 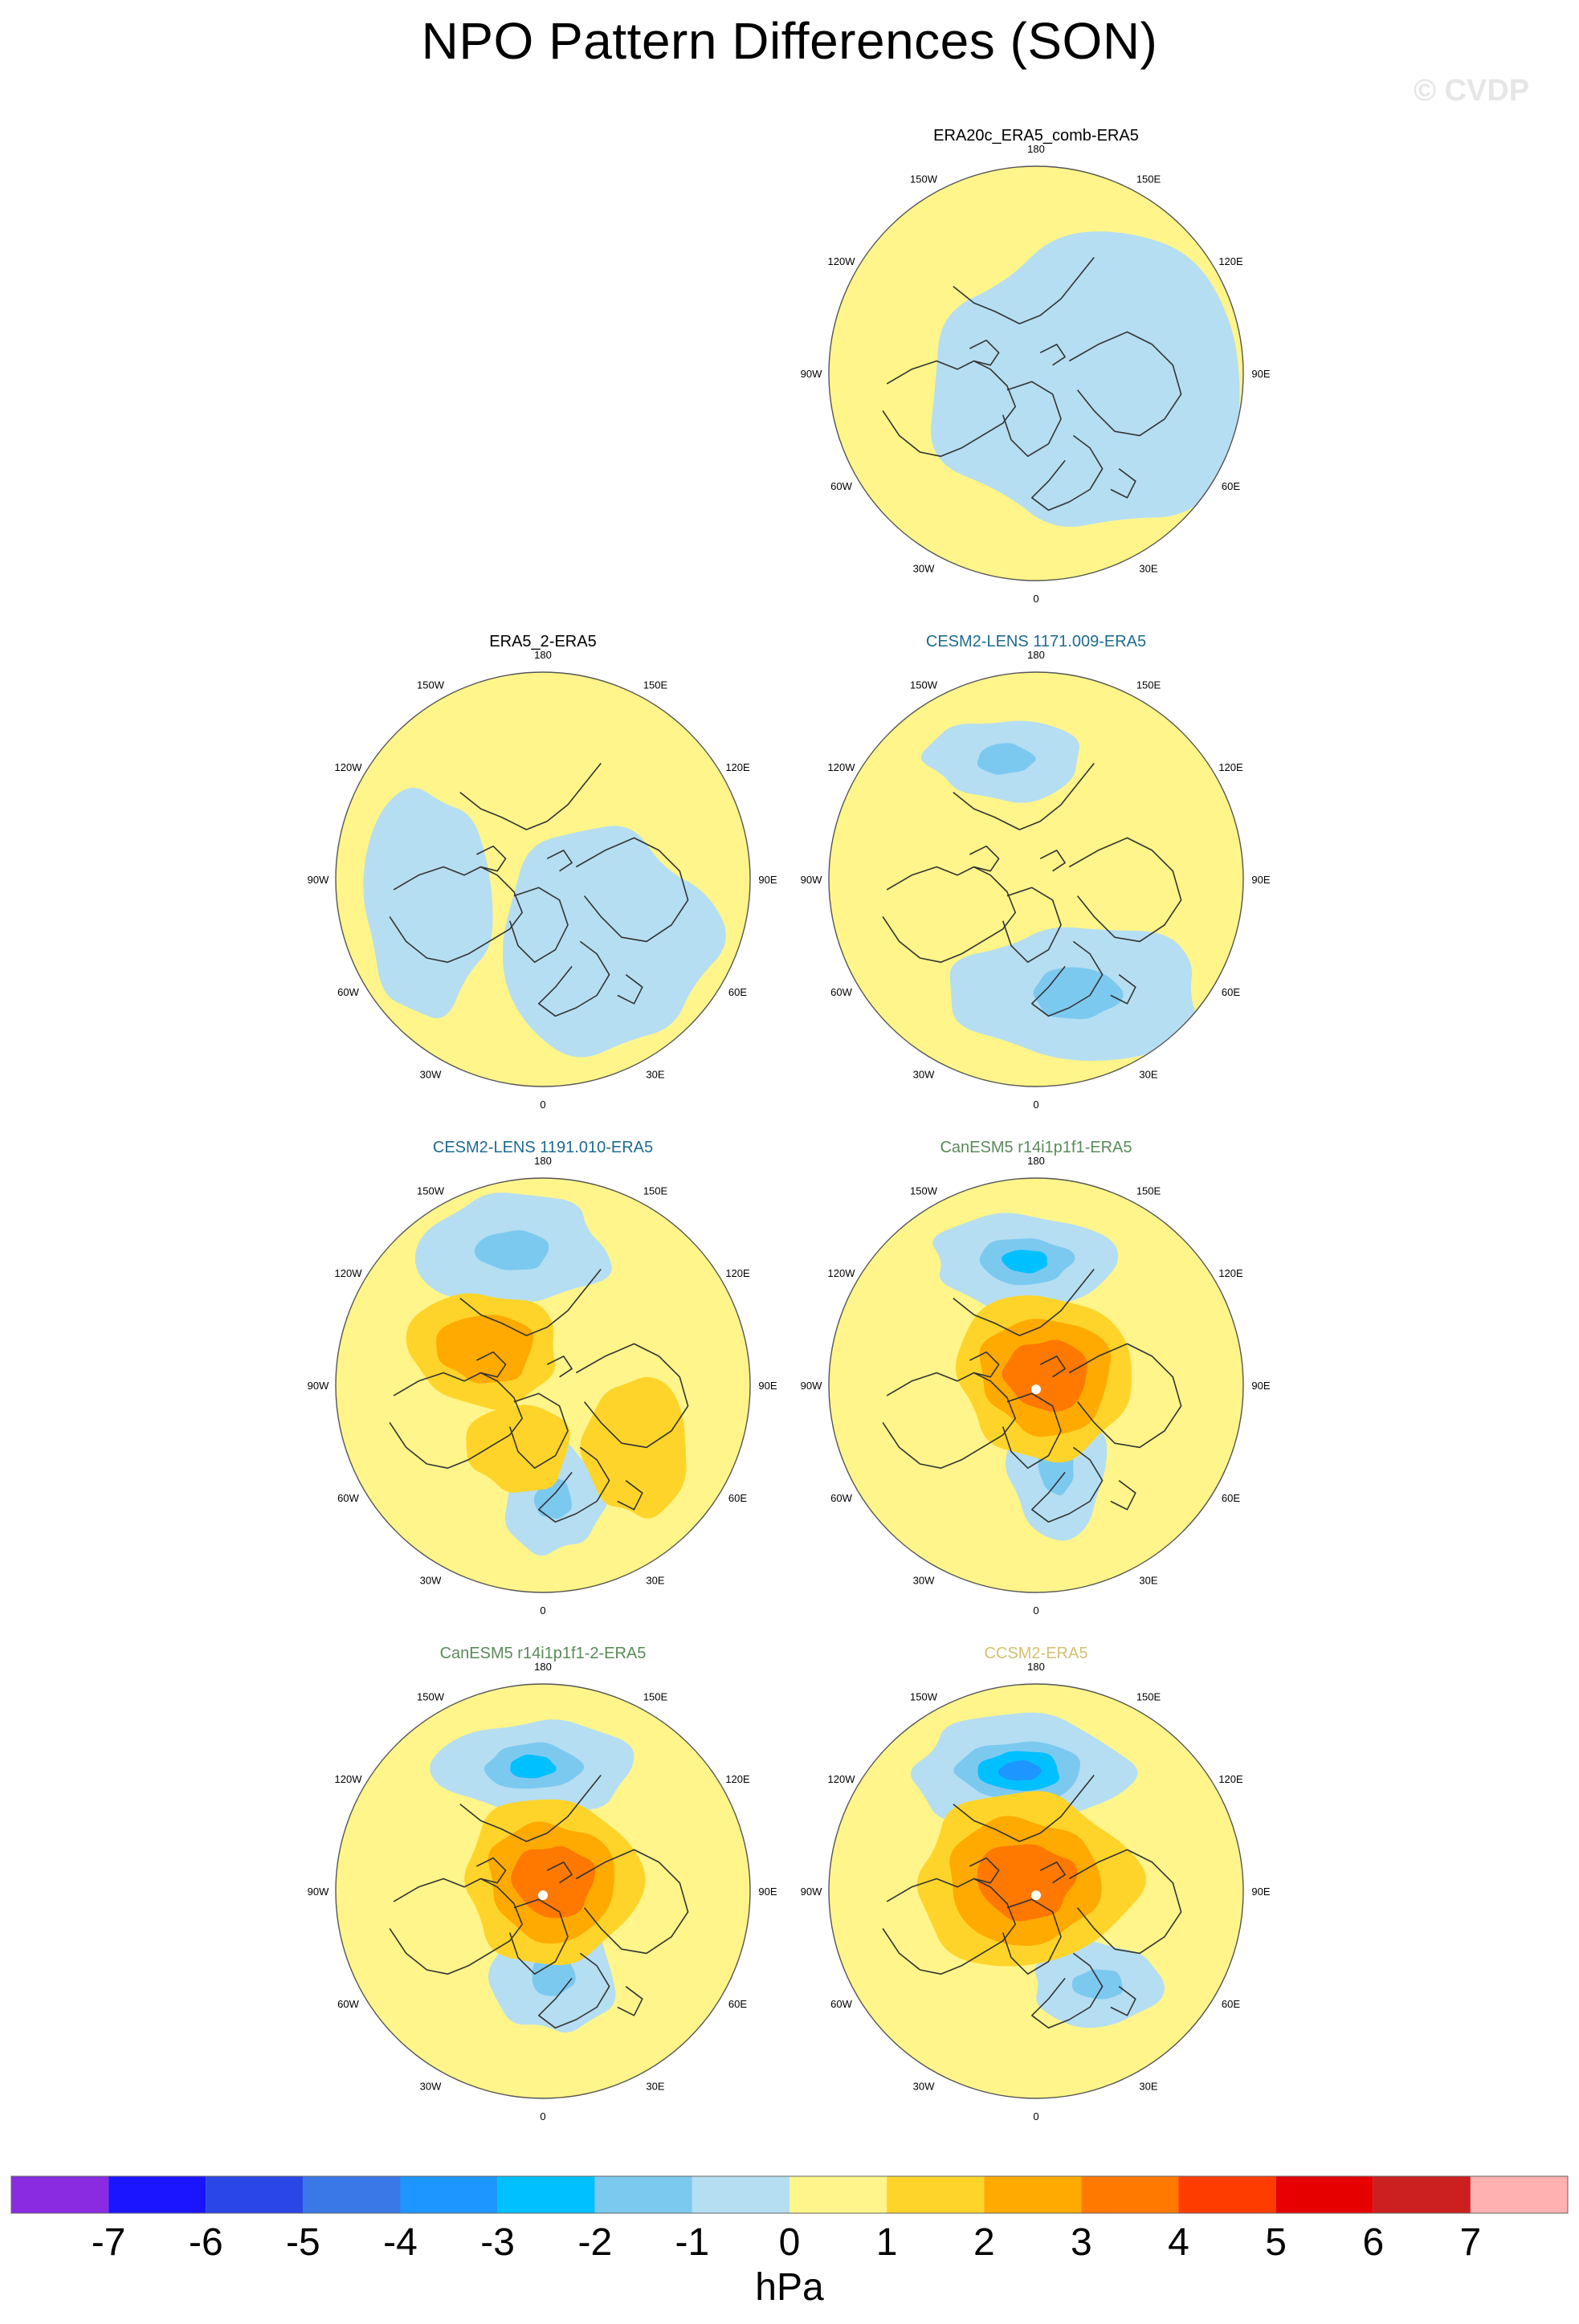 I want to click on colorbar-unit-label: hPa, so click(x=789, y=2288).